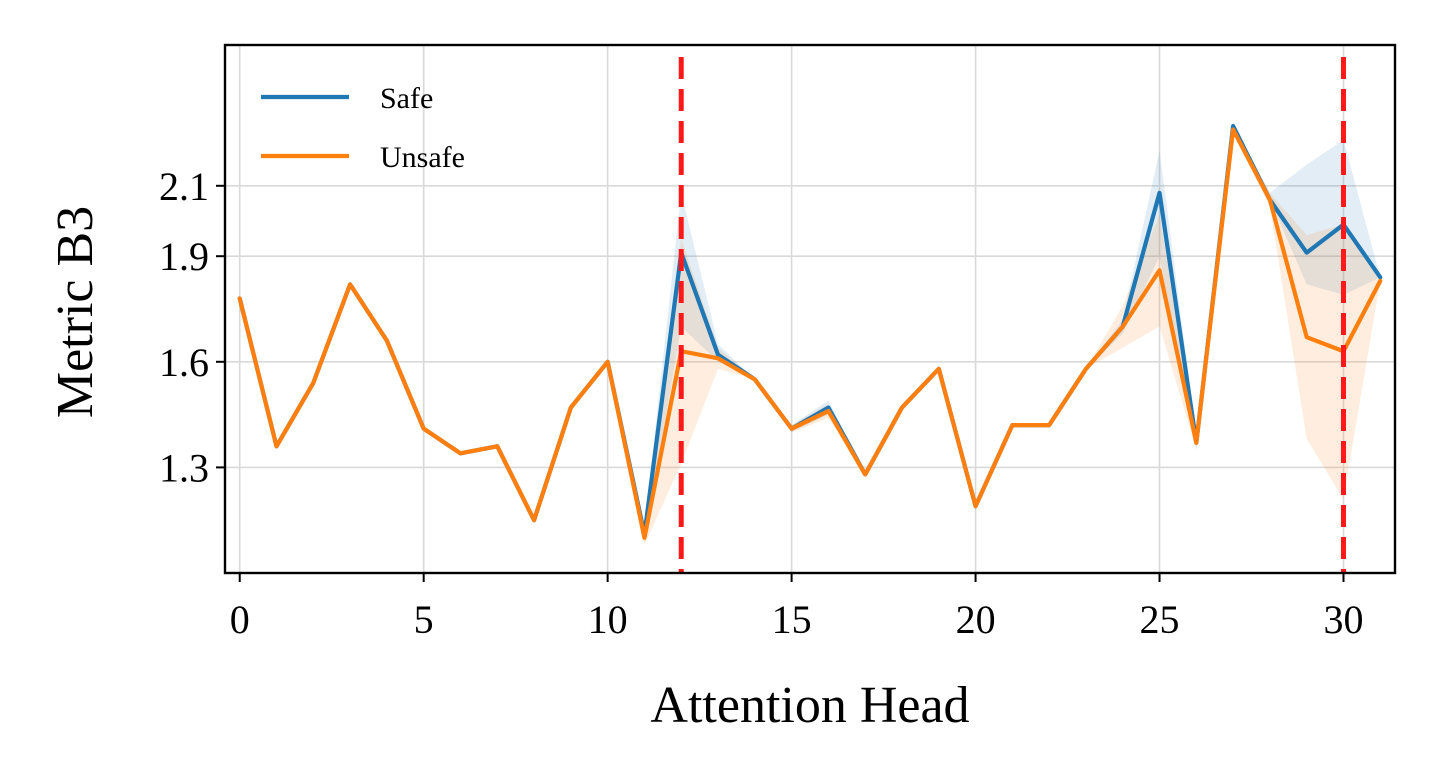 The height and width of the screenshot is (780, 1440). I want to click on x-tick-label: 0, so click(240, 619).